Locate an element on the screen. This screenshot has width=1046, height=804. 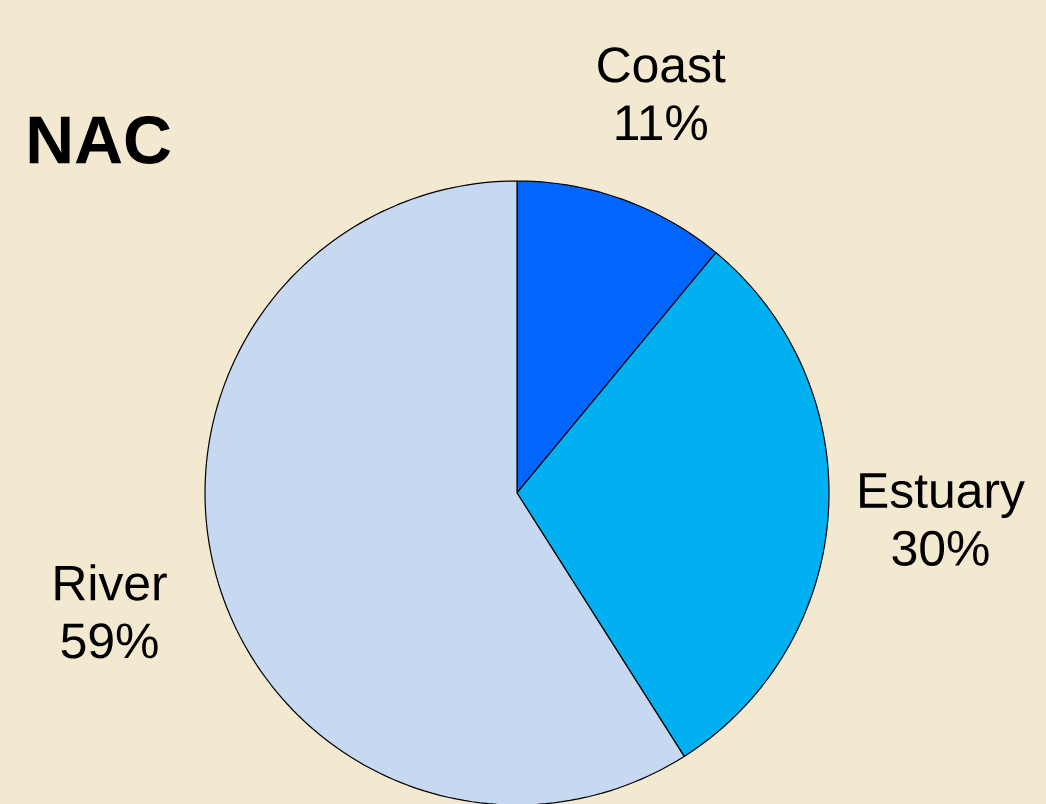
data-label: 30% is located at coordinates (940, 548).